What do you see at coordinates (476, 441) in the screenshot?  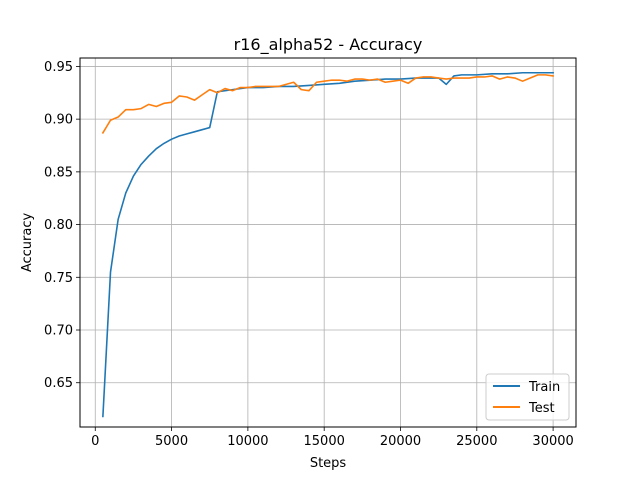 I see `x-tick-label: 25000` at bounding box center [476, 441].